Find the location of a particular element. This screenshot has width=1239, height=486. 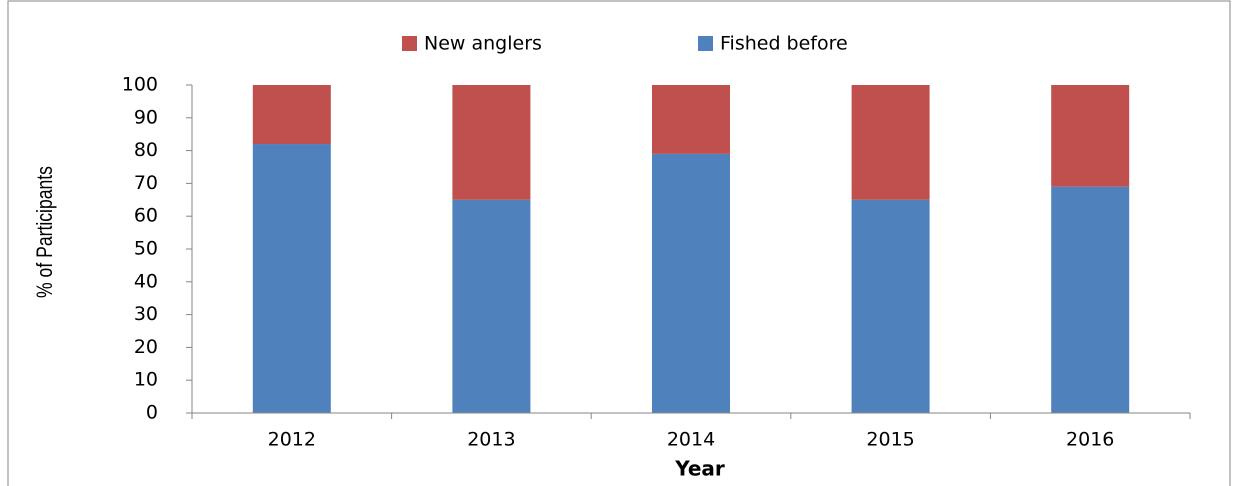

y-tick-label: 0 is located at coordinates (152, 413).